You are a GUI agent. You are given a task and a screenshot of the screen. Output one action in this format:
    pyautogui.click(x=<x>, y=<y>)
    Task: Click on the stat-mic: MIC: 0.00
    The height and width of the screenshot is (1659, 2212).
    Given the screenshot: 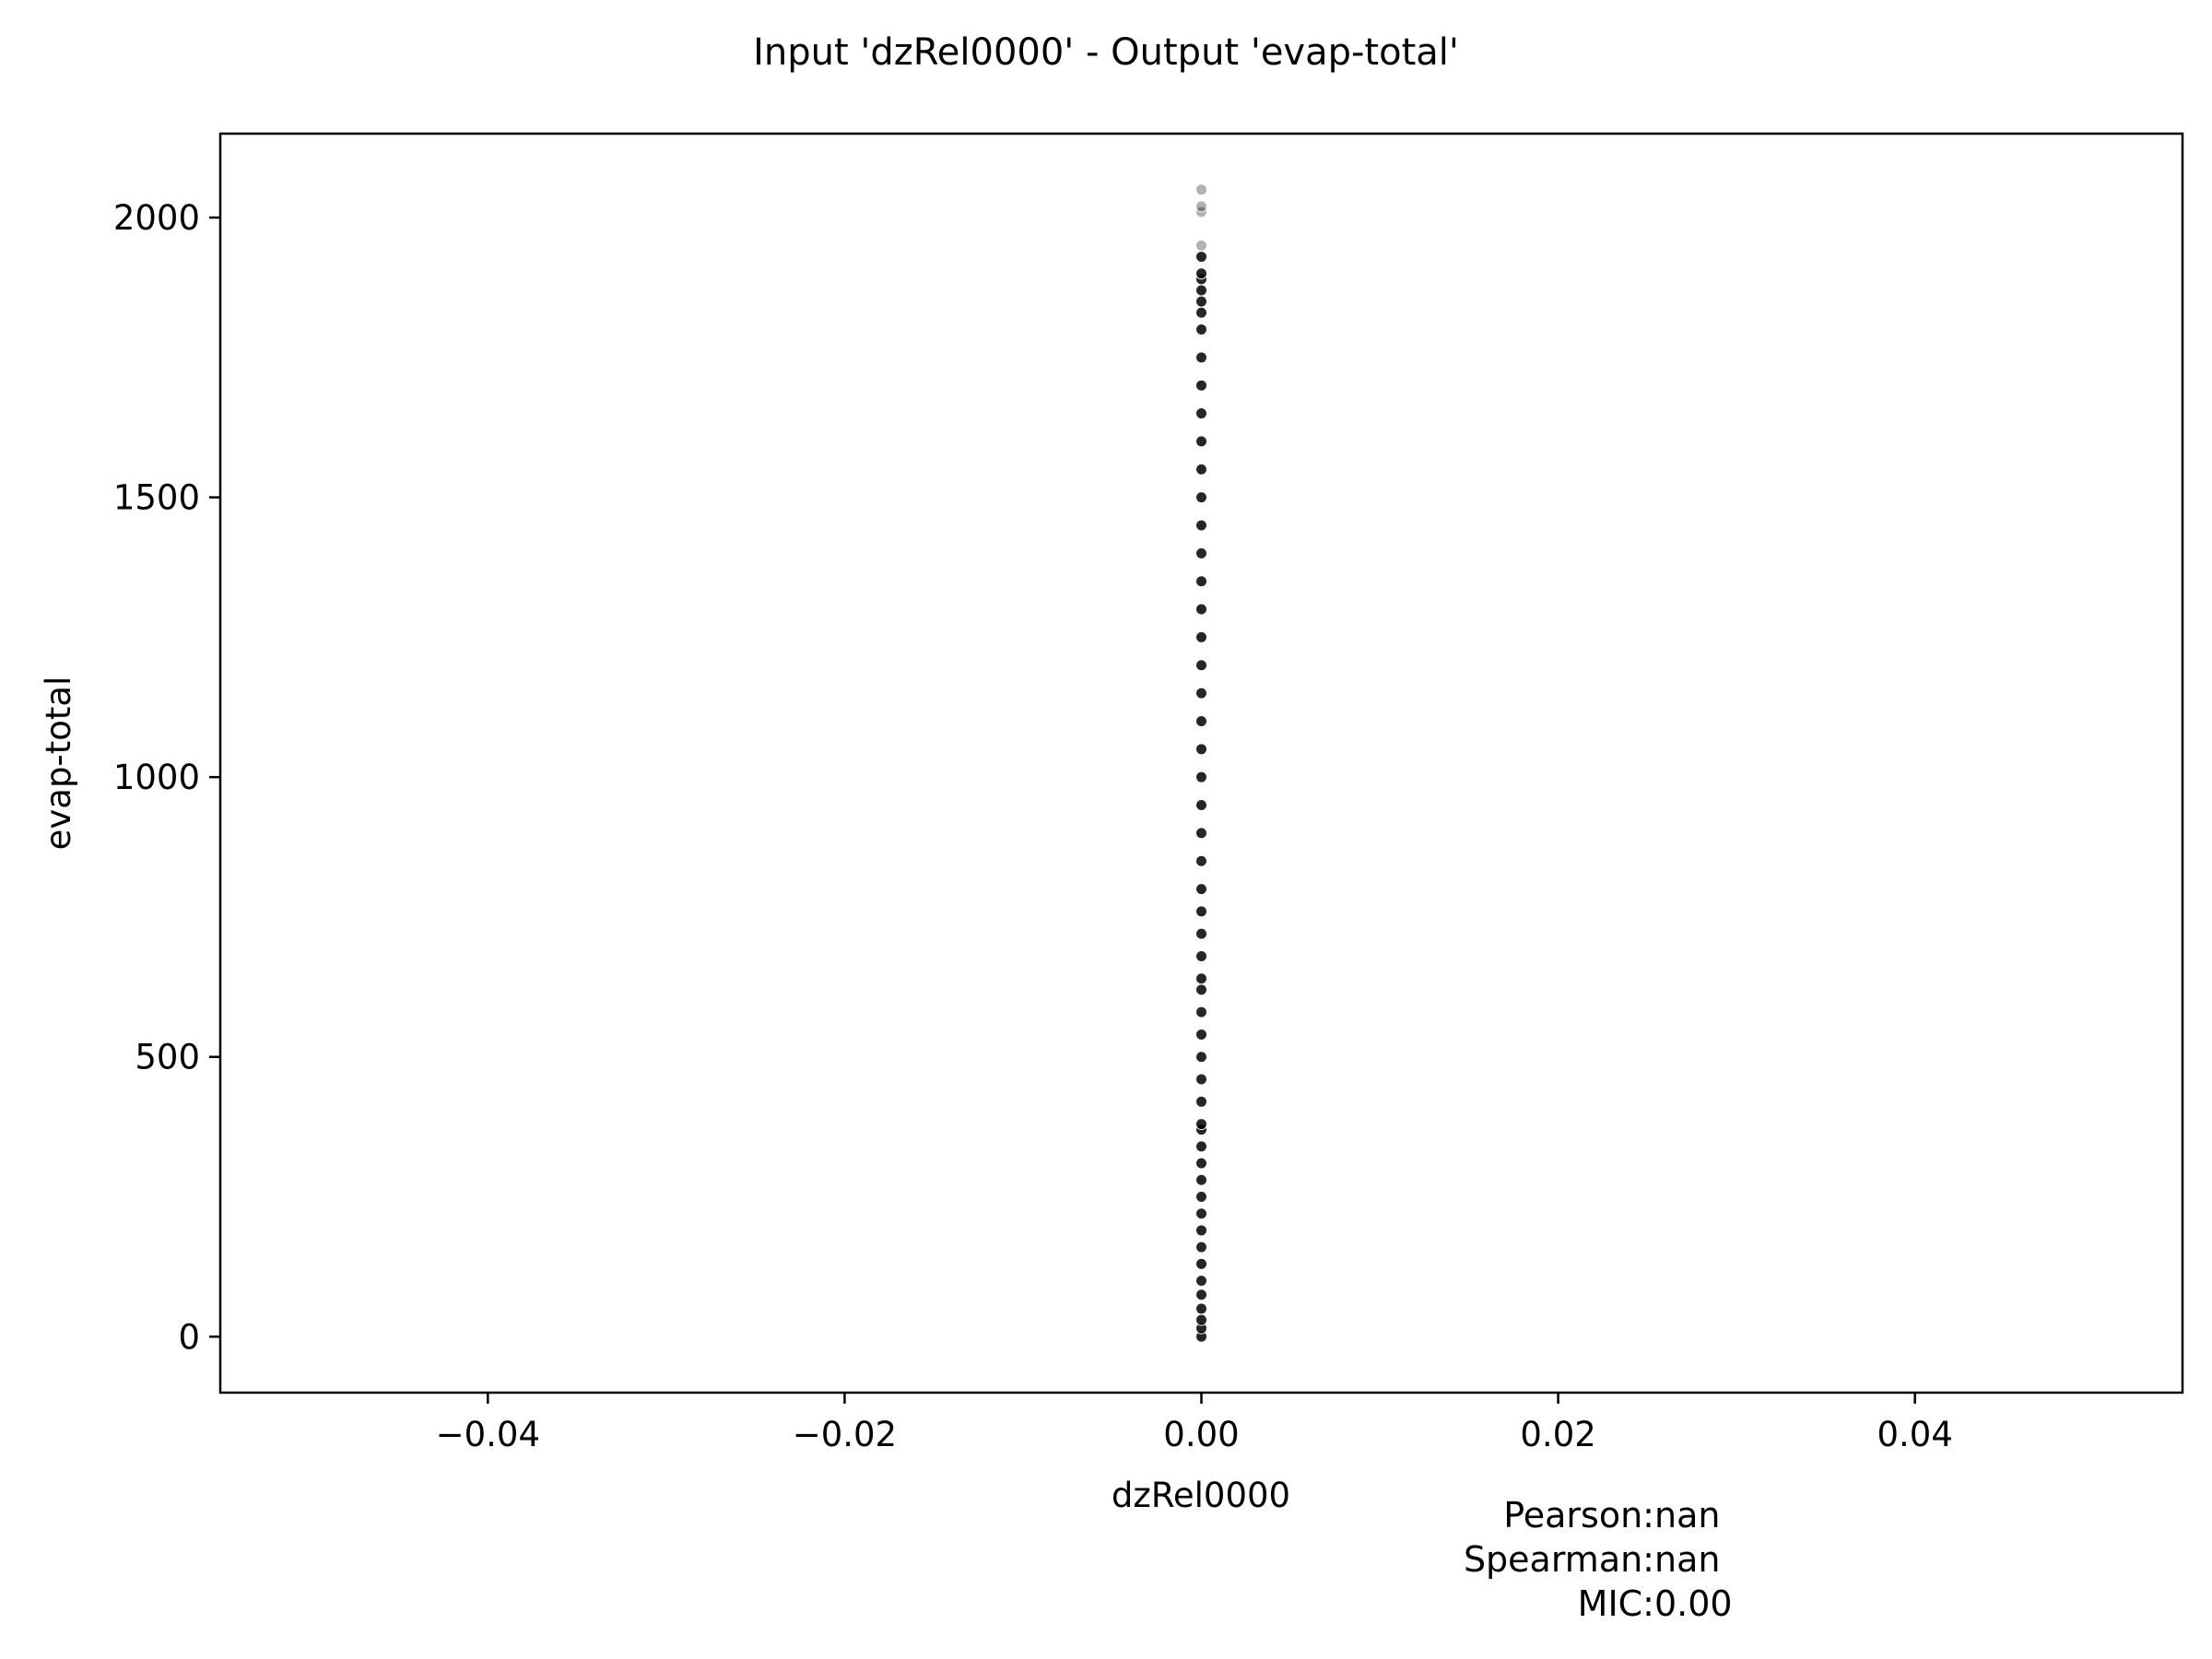 What is the action you would take?
    pyautogui.click(x=1566, y=1604)
    